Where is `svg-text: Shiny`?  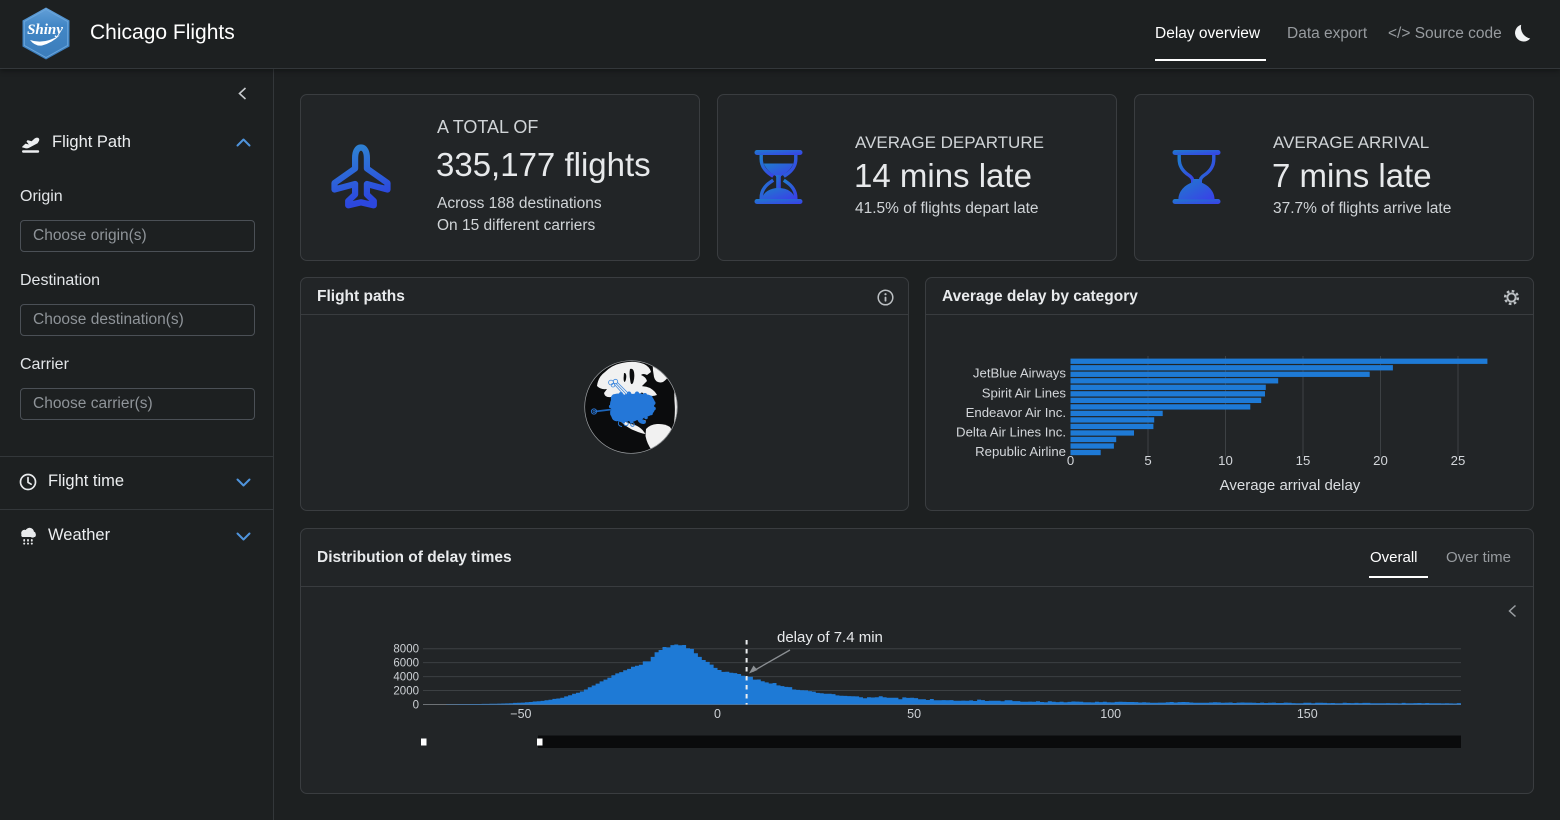
svg-text: Shiny is located at coordinates (45, 30).